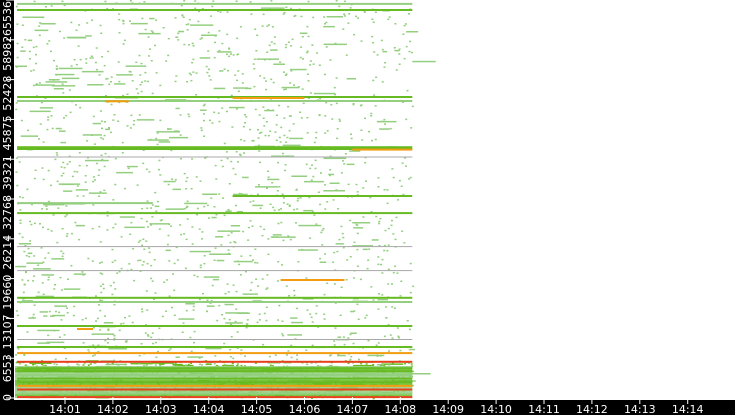  I want to click on flow-line, so click(215, 3).